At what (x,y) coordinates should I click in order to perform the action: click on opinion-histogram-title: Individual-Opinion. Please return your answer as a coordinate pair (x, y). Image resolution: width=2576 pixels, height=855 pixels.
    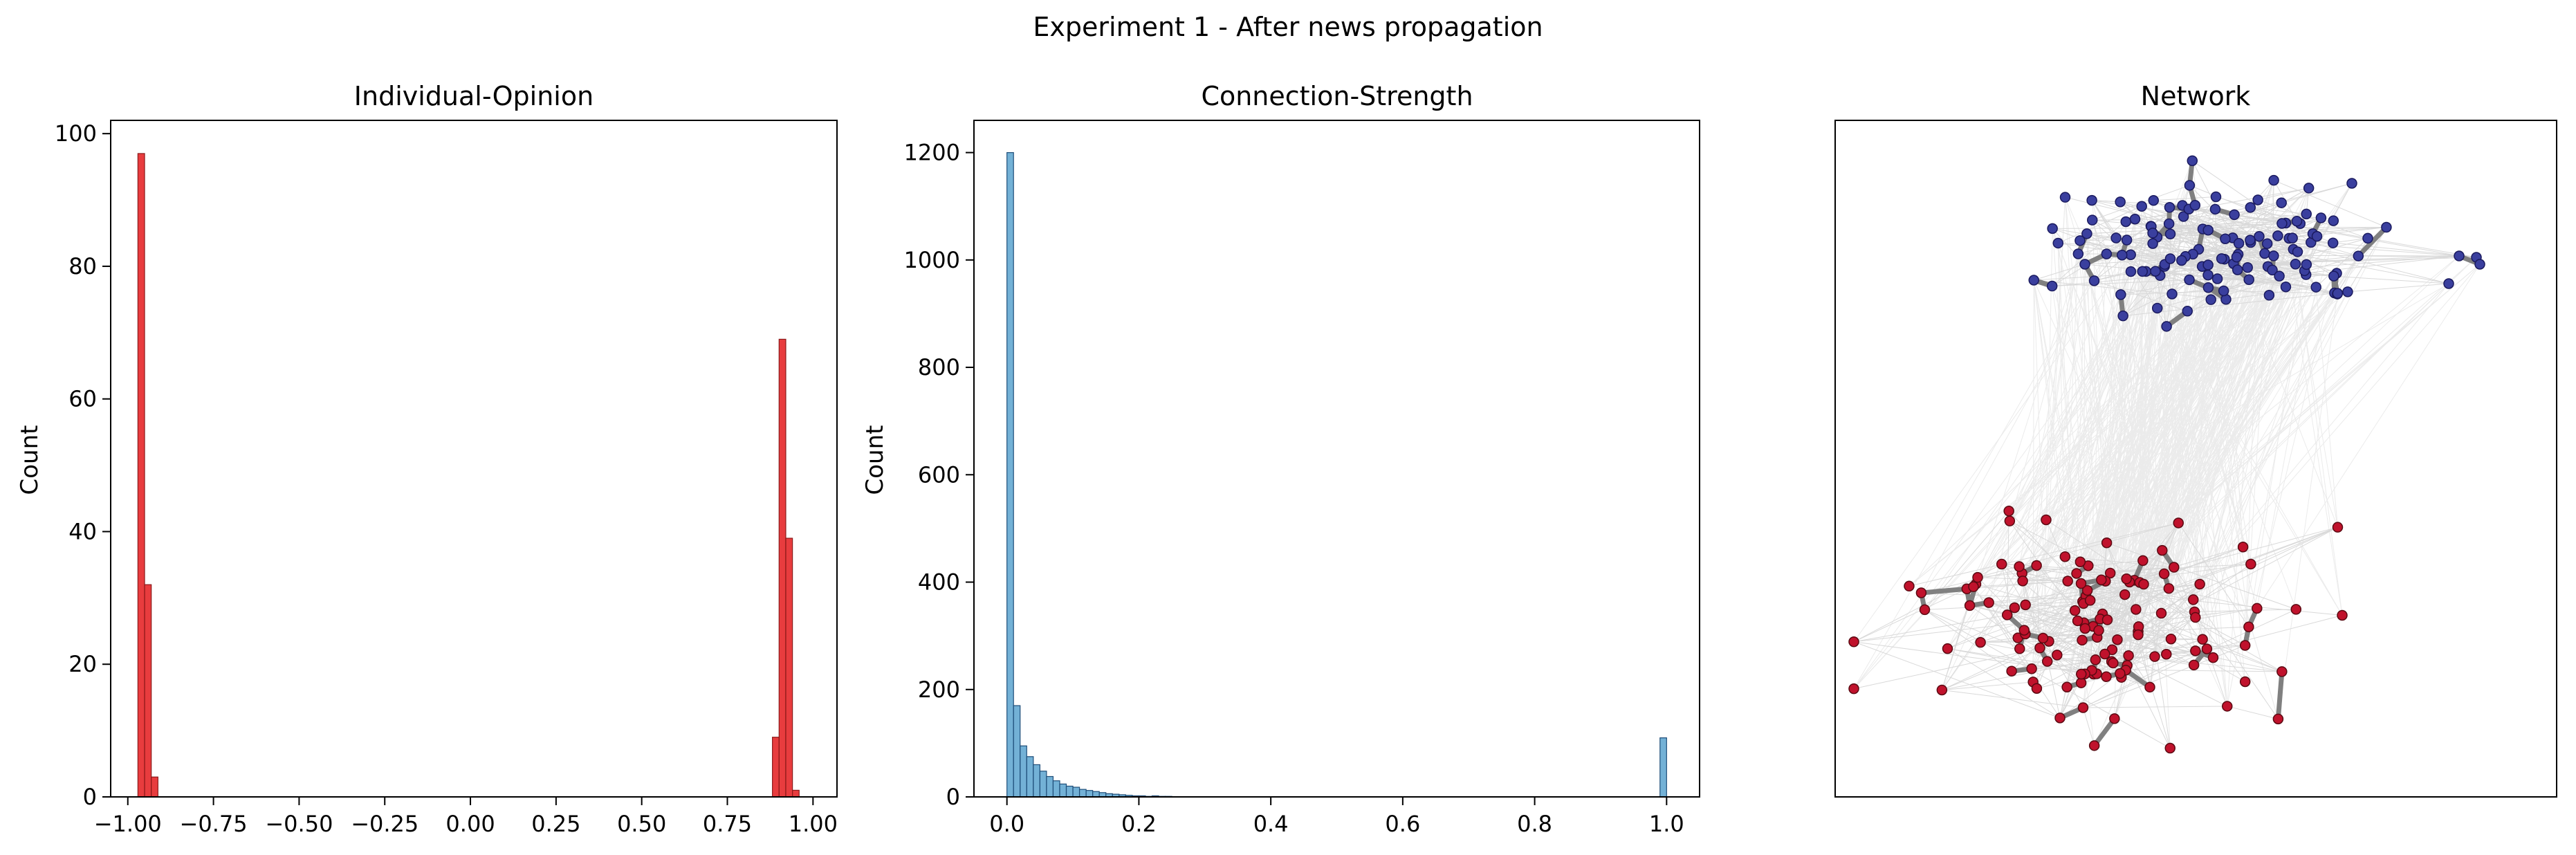
    Looking at the image, I should click on (474, 96).